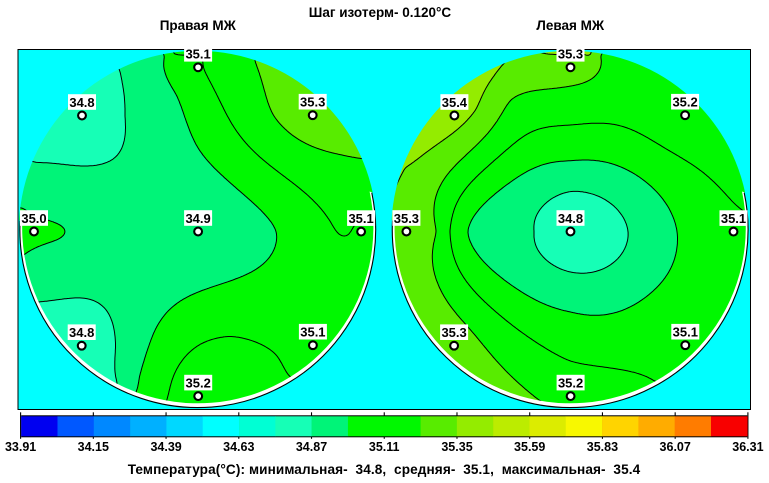 Image resolution: width=769 pixels, height=483 pixels. Describe the element at coordinates (197, 218) in the screenshot. I see `svg-text: 34.9` at that location.